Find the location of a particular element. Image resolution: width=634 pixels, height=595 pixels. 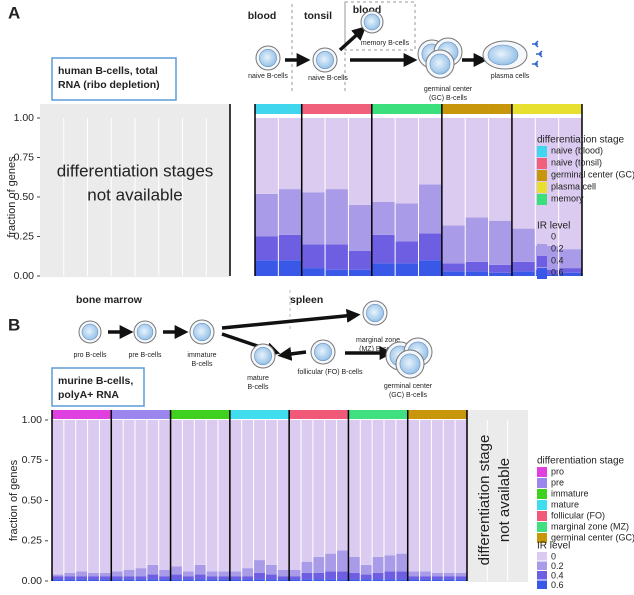

panel-letter: A is located at coordinates (14, 12).